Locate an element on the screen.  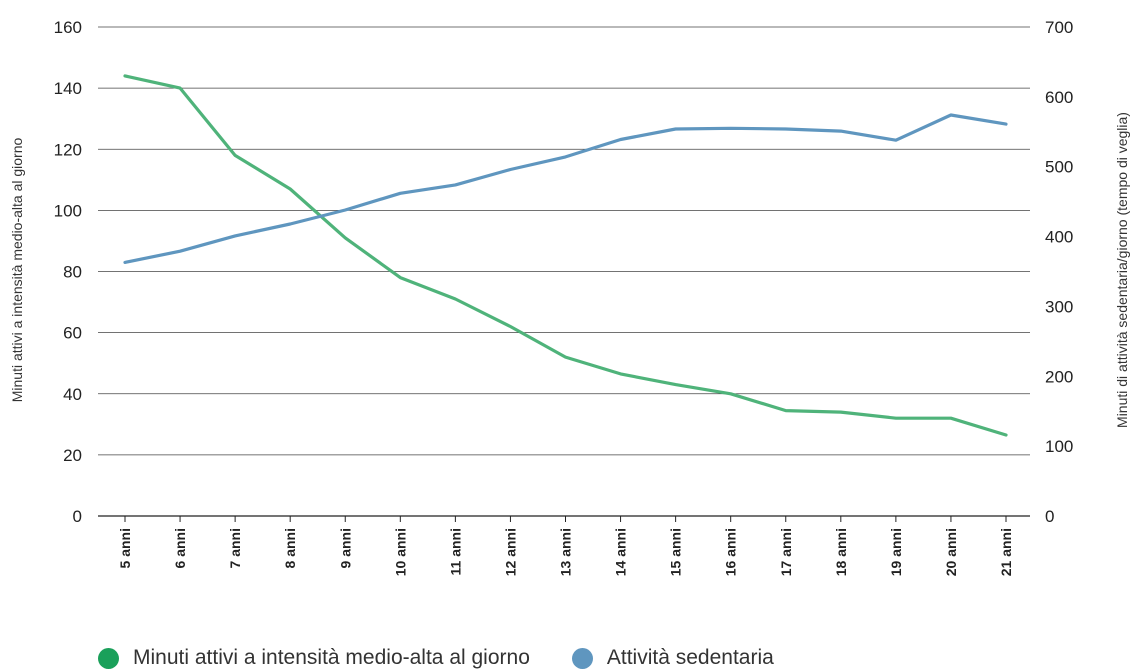
legend-swatch-sedentary is located at coordinates (582, 658).